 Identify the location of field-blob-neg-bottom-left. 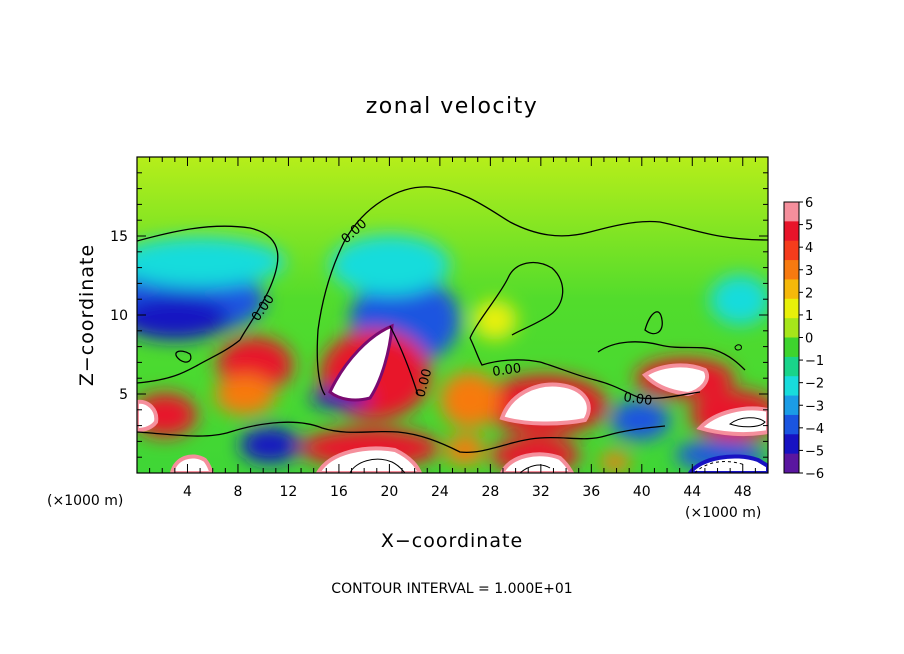
(270, 445).